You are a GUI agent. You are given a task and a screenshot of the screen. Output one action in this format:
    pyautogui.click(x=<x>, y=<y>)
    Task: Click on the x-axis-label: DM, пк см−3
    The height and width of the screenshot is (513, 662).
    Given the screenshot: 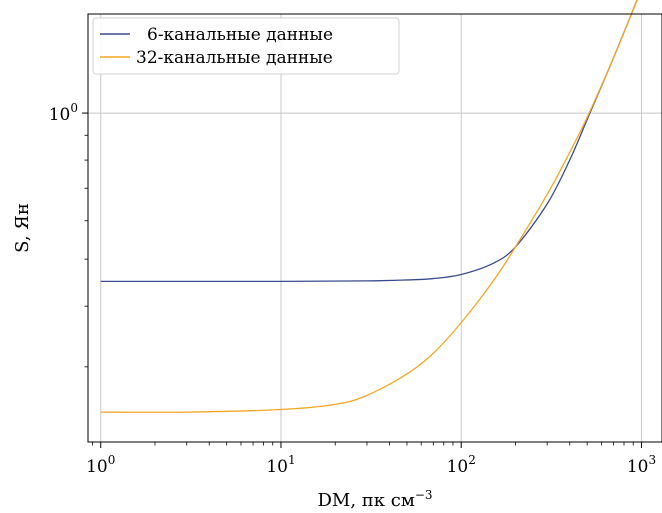 What is the action you would take?
    pyautogui.click(x=374, y=499)
    